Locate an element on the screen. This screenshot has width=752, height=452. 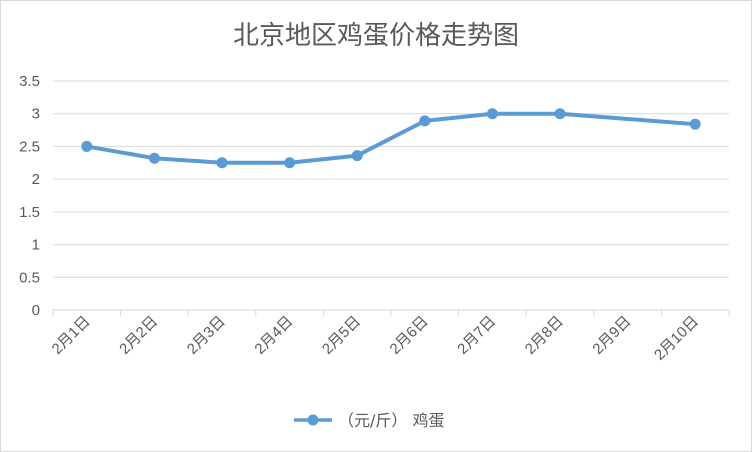
y-axis-ticks: 0 0.5 1 1.5 2 2.5 3 3.5 is located at coordinates (29, 196).